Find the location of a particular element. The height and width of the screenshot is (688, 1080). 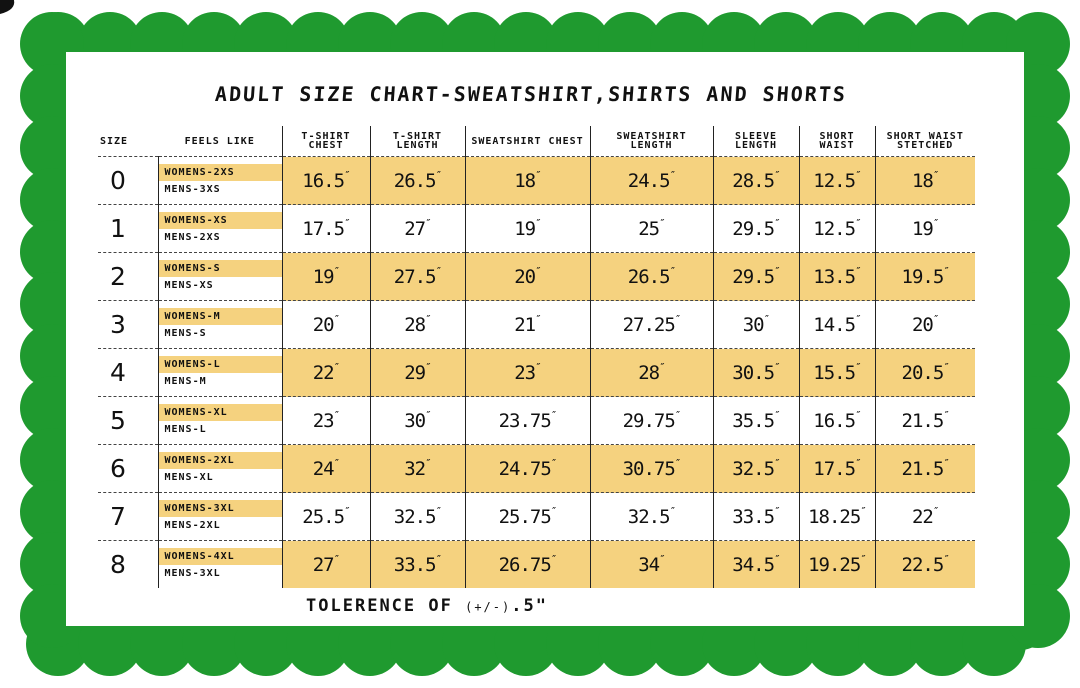

measurement-value: 13.5 is located at coordinates (836, 277).